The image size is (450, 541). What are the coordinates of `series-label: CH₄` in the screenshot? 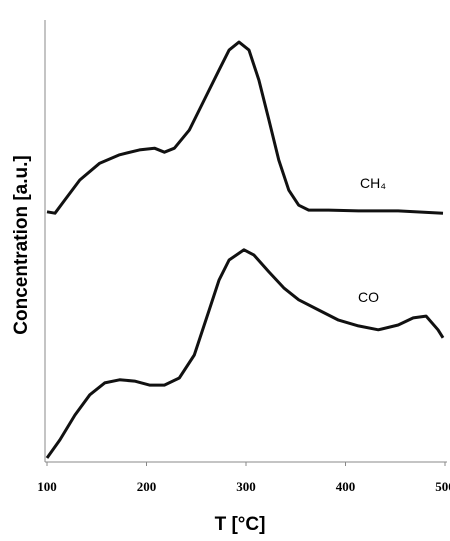 It's located at (373, 183).